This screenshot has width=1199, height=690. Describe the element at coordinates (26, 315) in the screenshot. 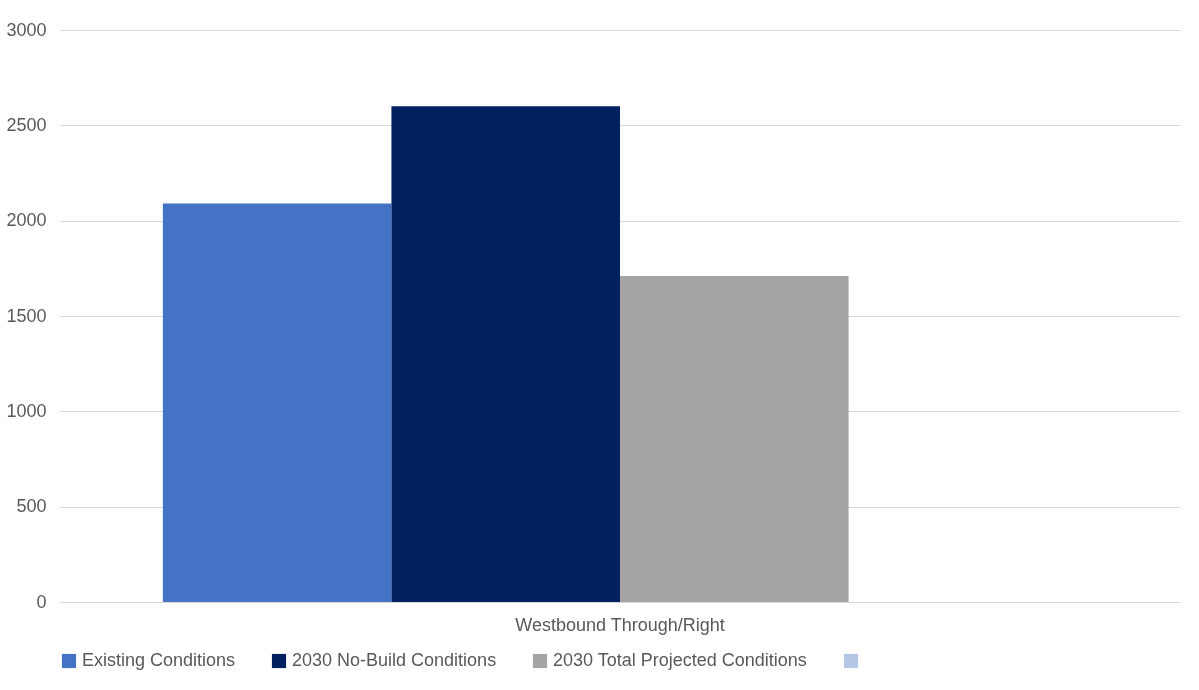

I see `y-tick-label: 1500` at that location.